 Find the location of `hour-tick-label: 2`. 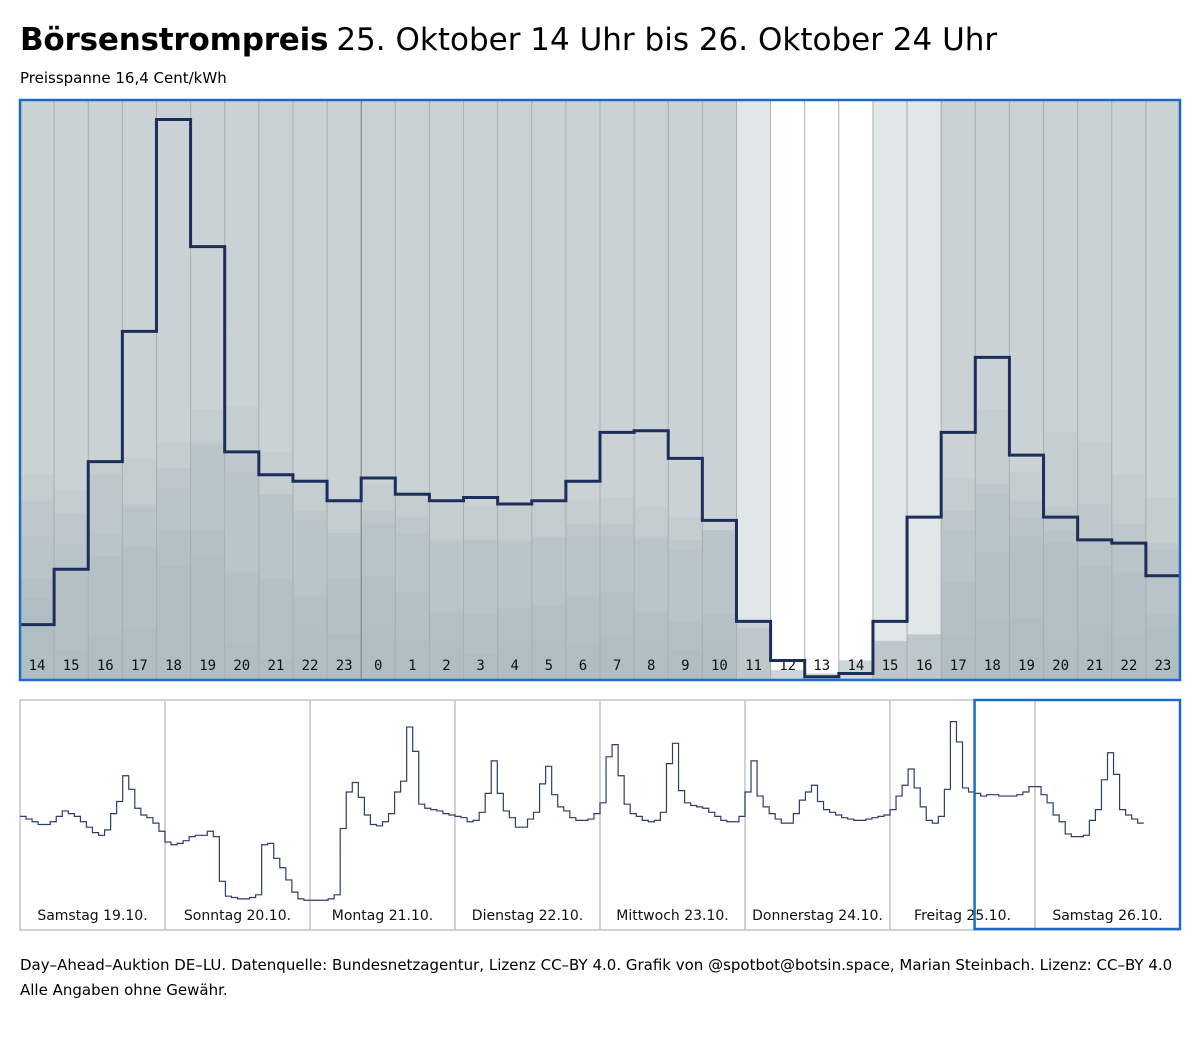

hour-tick-label: 2 is located at coordinates (446, 666).